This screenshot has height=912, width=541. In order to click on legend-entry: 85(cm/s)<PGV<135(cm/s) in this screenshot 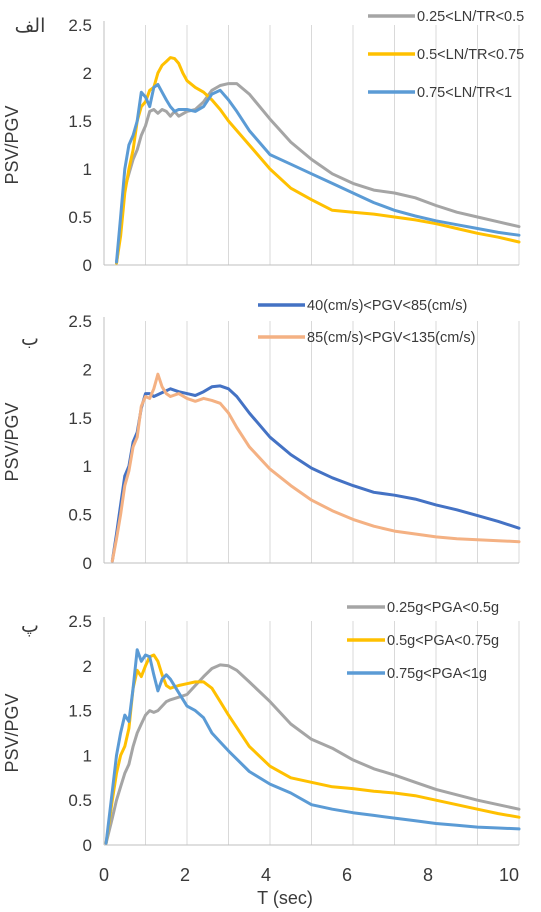, I will do `click(391, 338)`.